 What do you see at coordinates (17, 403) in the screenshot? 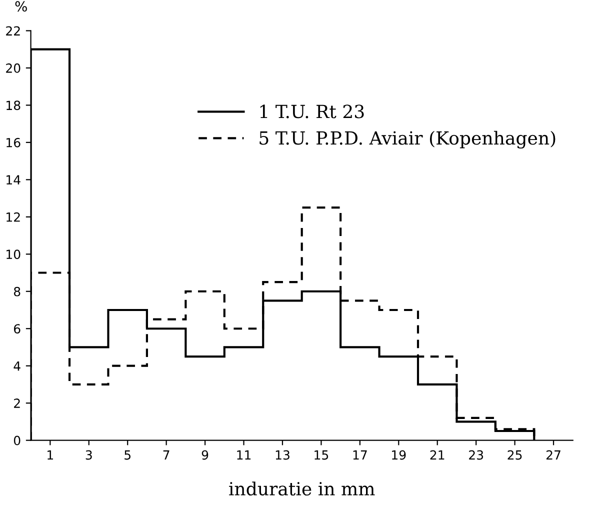
I see `y-tick-label: 2` at bounding box center [17, 403].